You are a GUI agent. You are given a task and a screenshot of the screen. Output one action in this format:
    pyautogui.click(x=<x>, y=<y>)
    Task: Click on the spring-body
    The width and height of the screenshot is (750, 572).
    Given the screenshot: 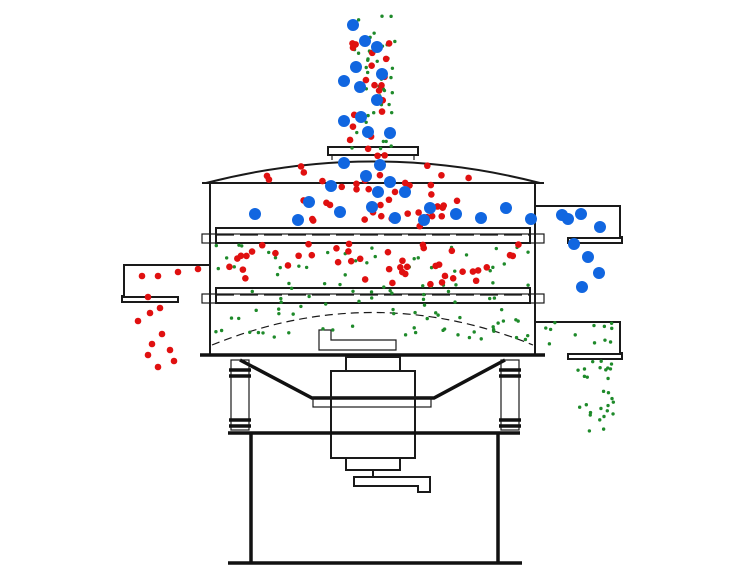 What is the action you would take?
    pyautogui.click(x=240, y=395)
    